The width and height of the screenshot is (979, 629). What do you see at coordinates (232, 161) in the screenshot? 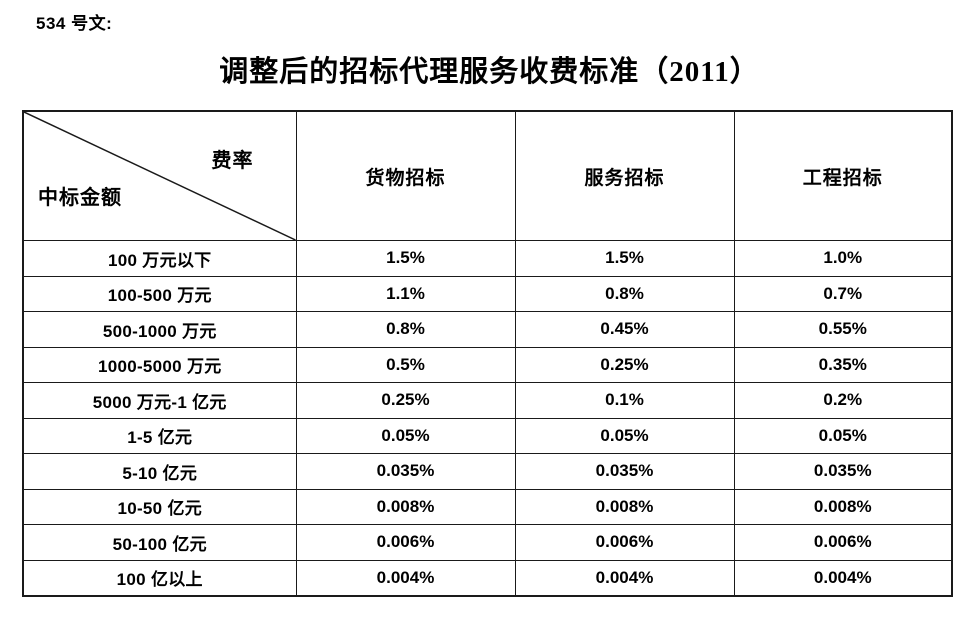
I see `corner-label-fee-rate: 费率` at bounding box center [232, 161].